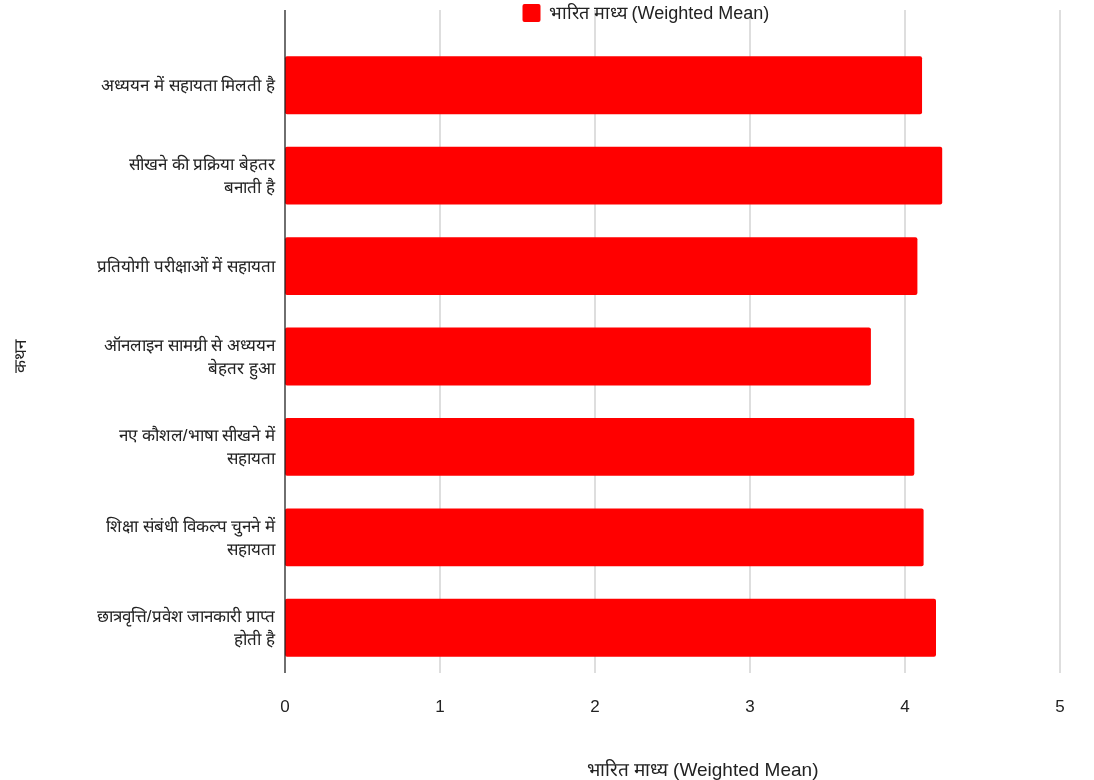 The width and height of the screenshot is (1094, 780). I want to click on x-tick-label: 0, so click(285, 706).